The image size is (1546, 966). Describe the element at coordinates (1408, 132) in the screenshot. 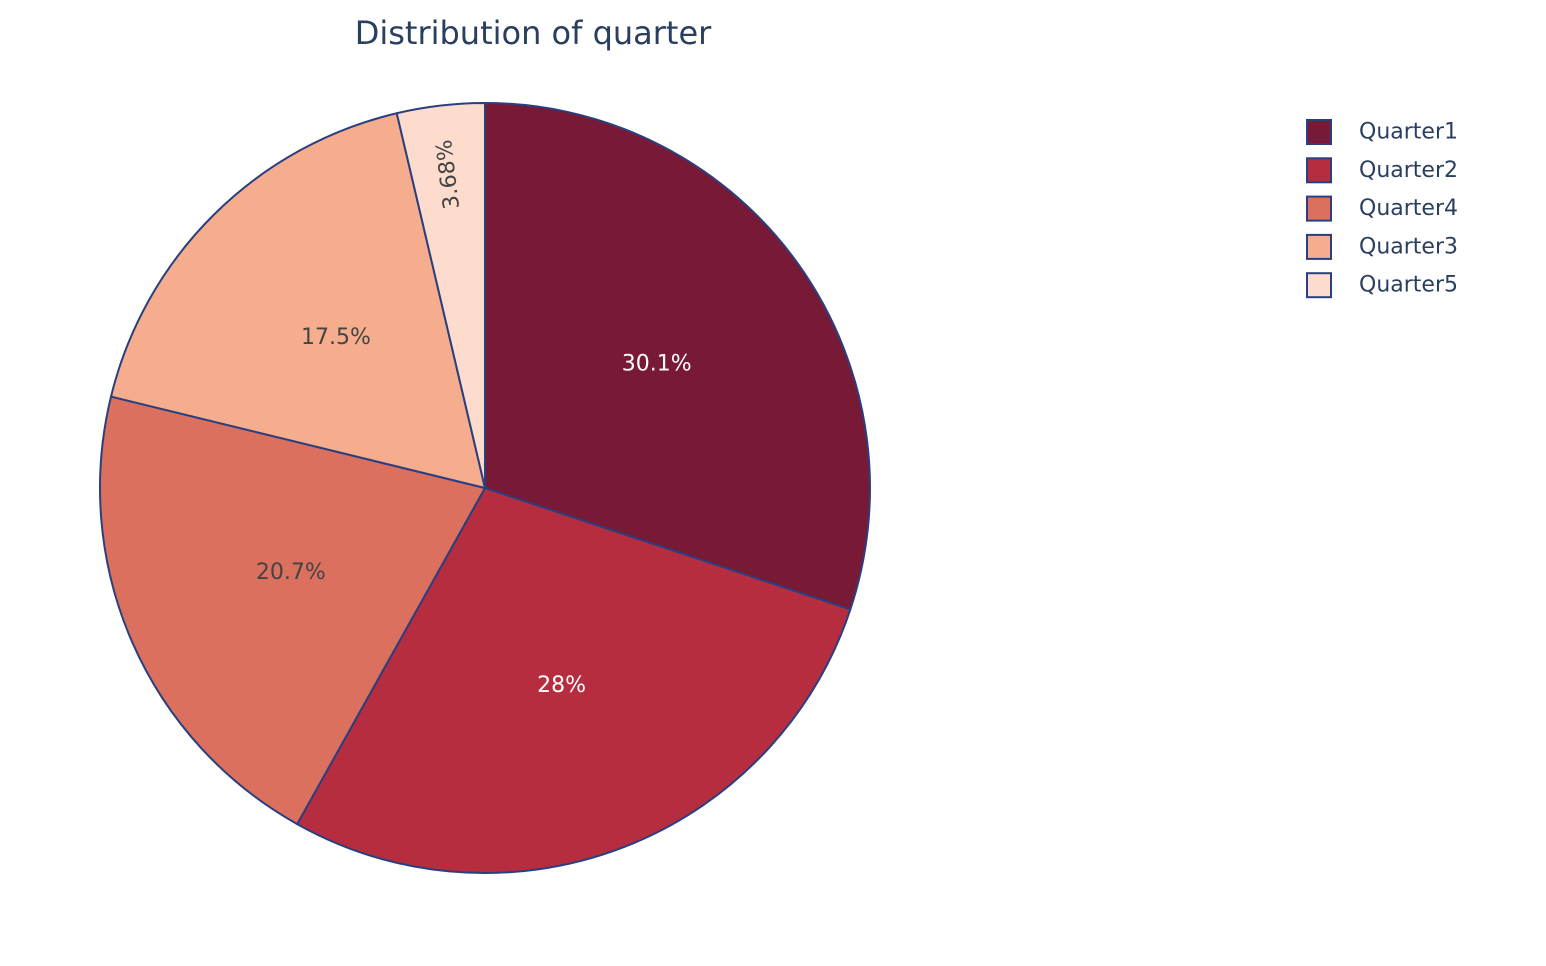

I see `legend-label: Quarter1` at that location.